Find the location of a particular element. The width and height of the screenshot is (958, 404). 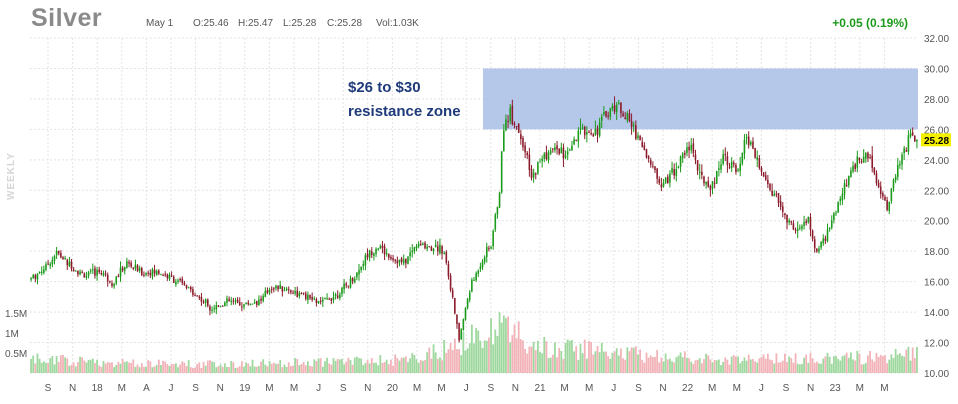

time-tick-label: J is located at coordinates (466, 388).